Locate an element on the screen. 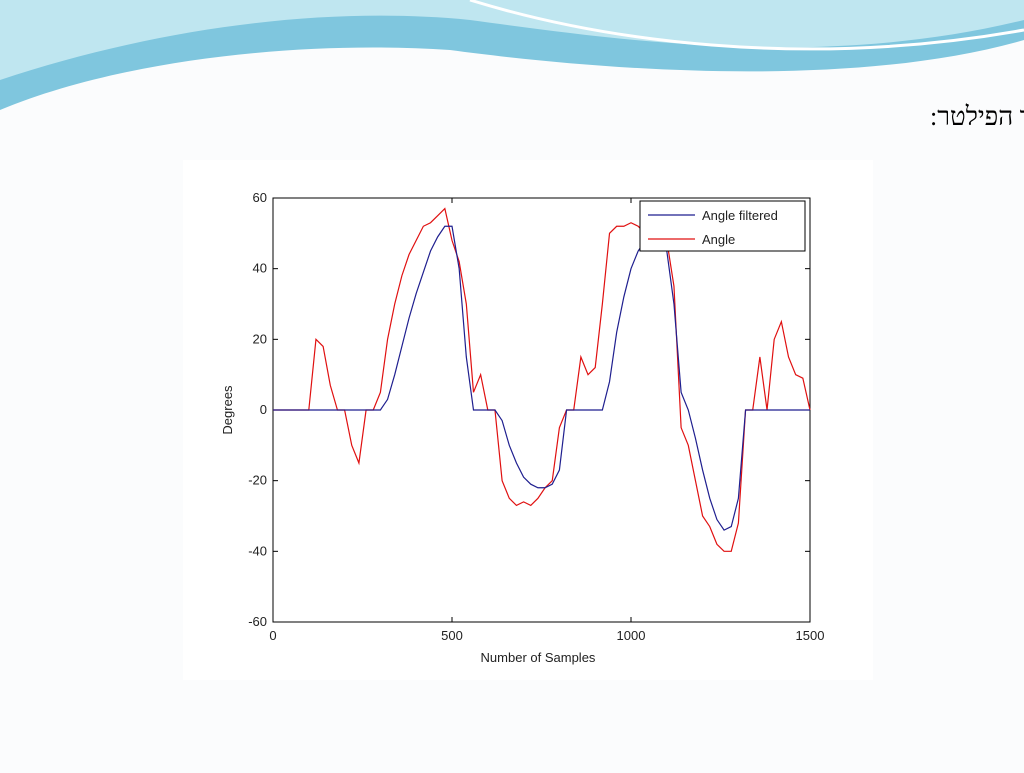 Image resolution: width=1024 pixels, height=773 pixels. x-tick-label: 1000 is located at coordinates (631, 635).